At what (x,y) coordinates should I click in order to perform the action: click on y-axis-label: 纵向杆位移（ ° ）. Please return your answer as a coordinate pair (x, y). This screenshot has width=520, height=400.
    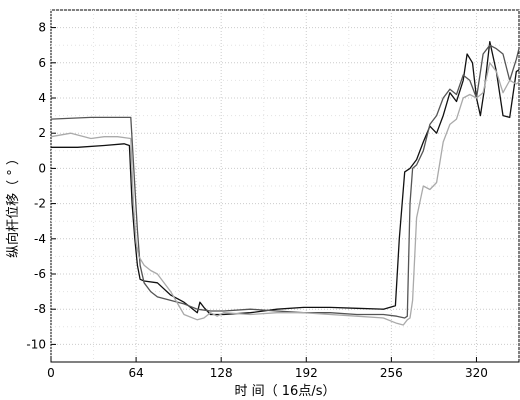
    Looking at the image, I should click on (13, 205).